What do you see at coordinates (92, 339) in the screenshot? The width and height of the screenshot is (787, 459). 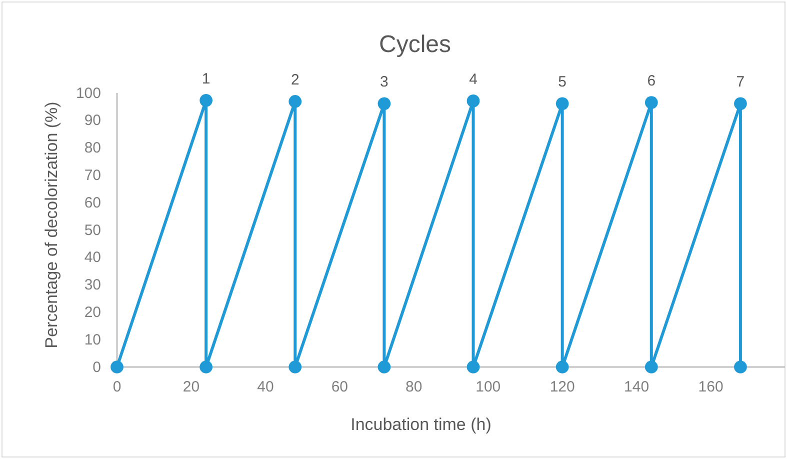 I see `y-tick-label: 10` at bounding box center [92, 339].